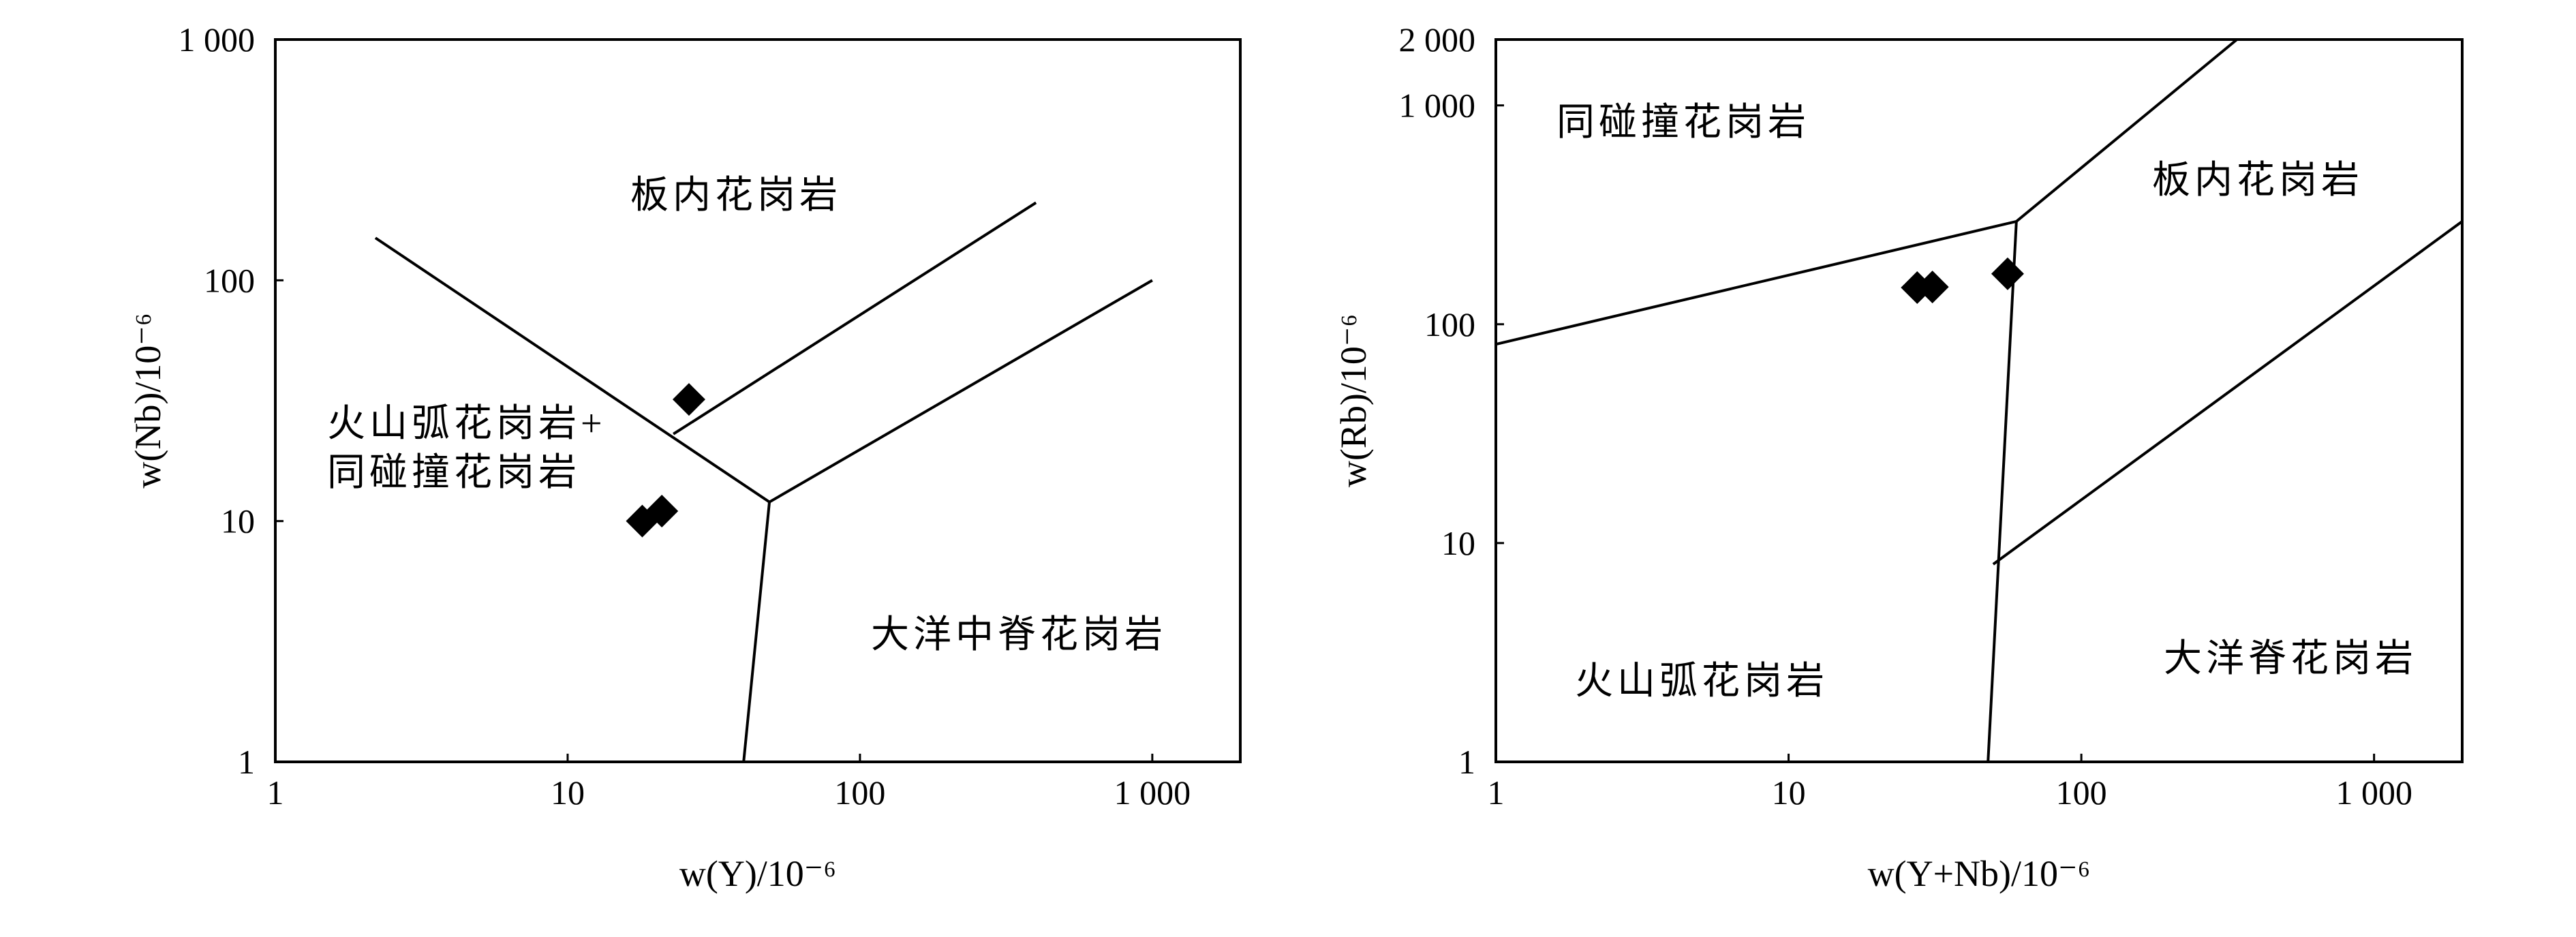 The width and height of the screenshot is (2576, 937). I want to click on region-label: 火山弧花岗岩+, so click(467, 424).